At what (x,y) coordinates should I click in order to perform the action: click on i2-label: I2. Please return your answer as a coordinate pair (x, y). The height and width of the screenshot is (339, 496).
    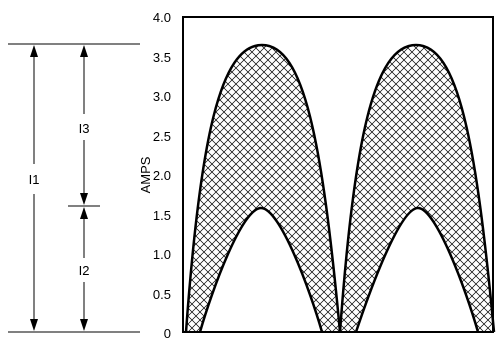
    Looking at the image, I should click on (84, 270).